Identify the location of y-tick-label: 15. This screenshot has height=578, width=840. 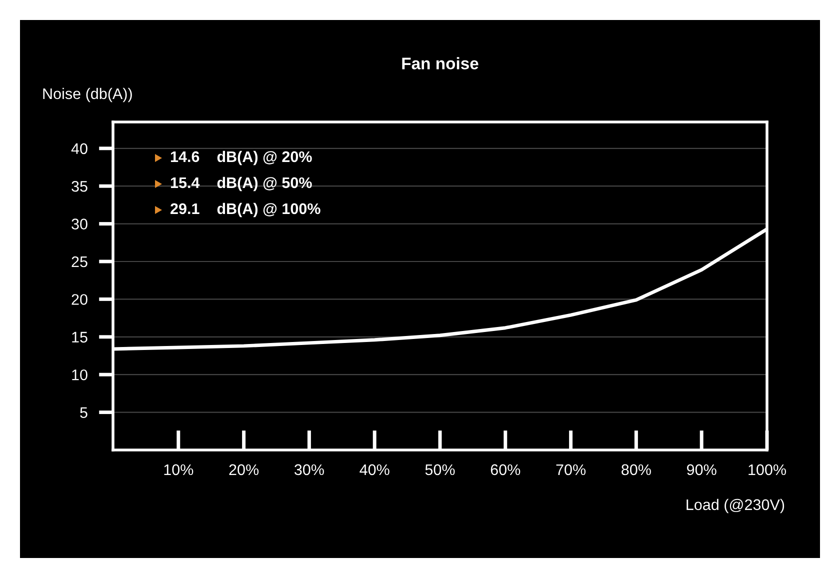
(80, 337).